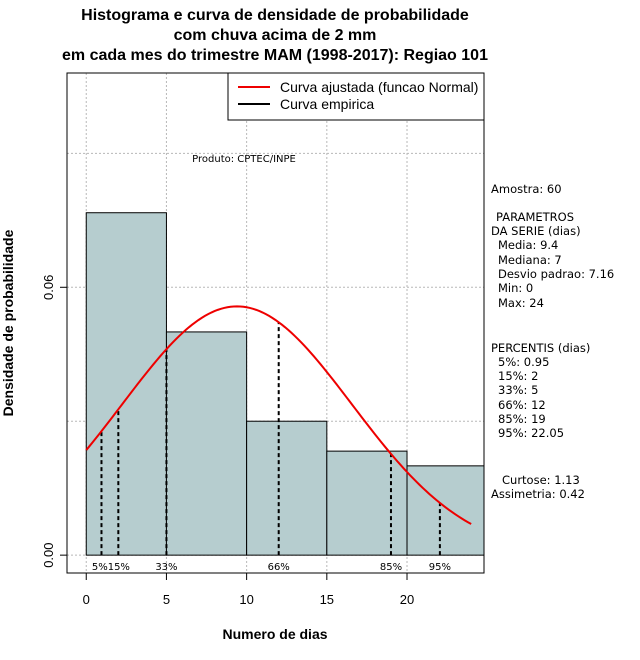 Image resolution: width=640 pixels, height=660 pixels. I want to click on stat-desvio: Desvio padrao: 7.16, so click(556, 274).